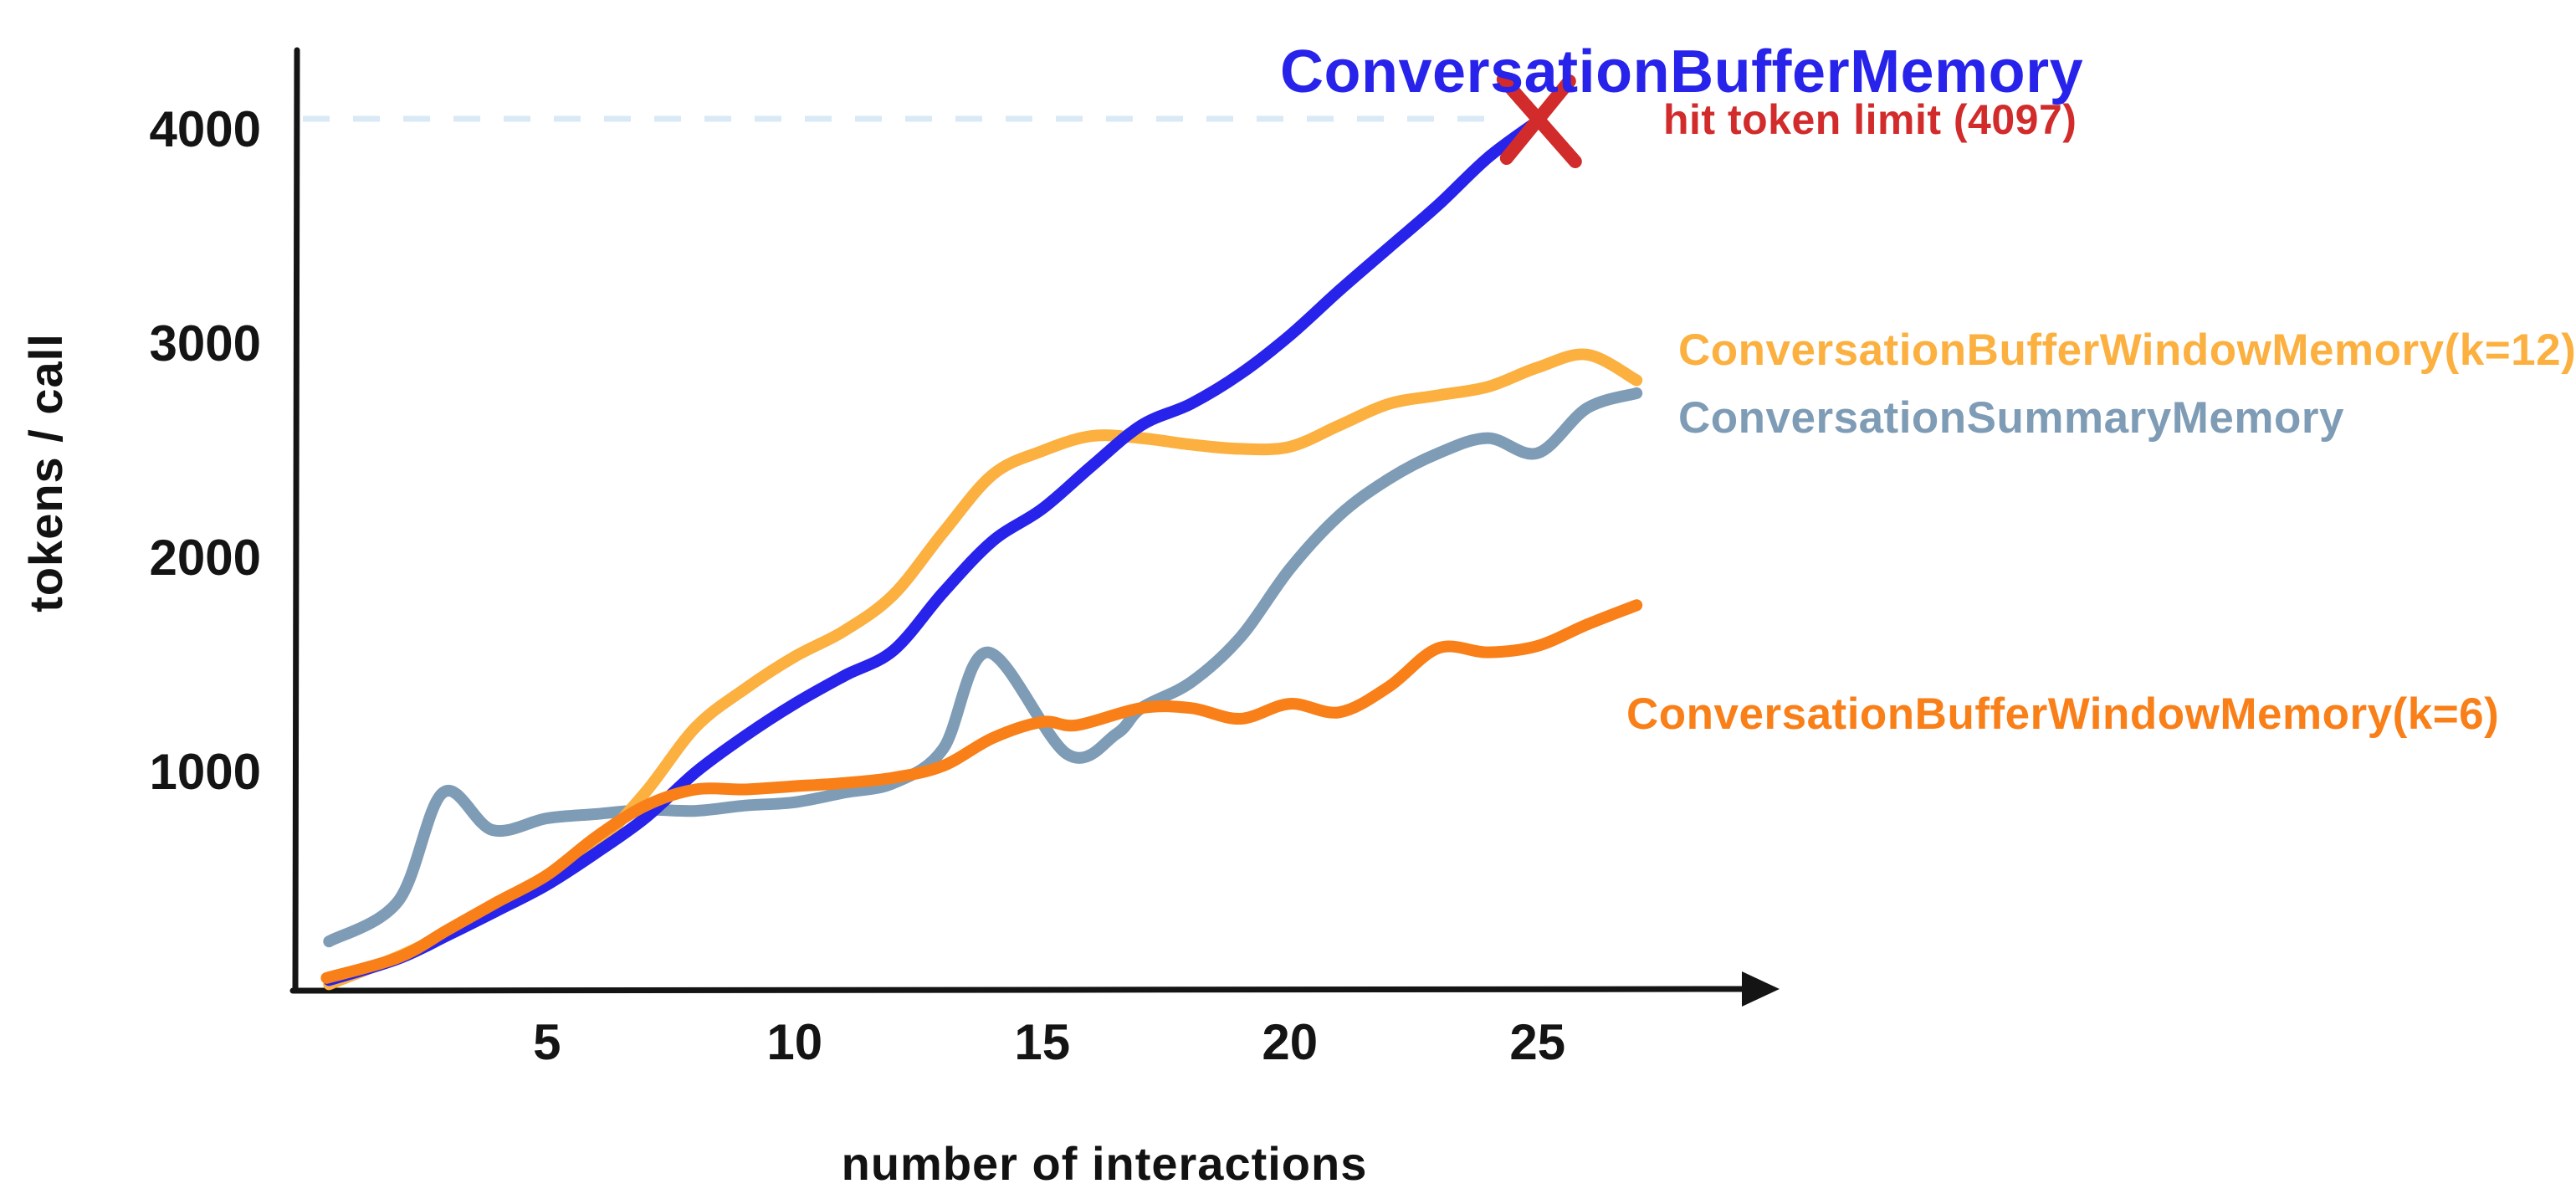 This screenshot has height=1194, width=2576. What do you see at coordinates (1290, 1042) in the screenshot?
I see `x-tick-label-20: 20` at bounding box center [1290, 1042].